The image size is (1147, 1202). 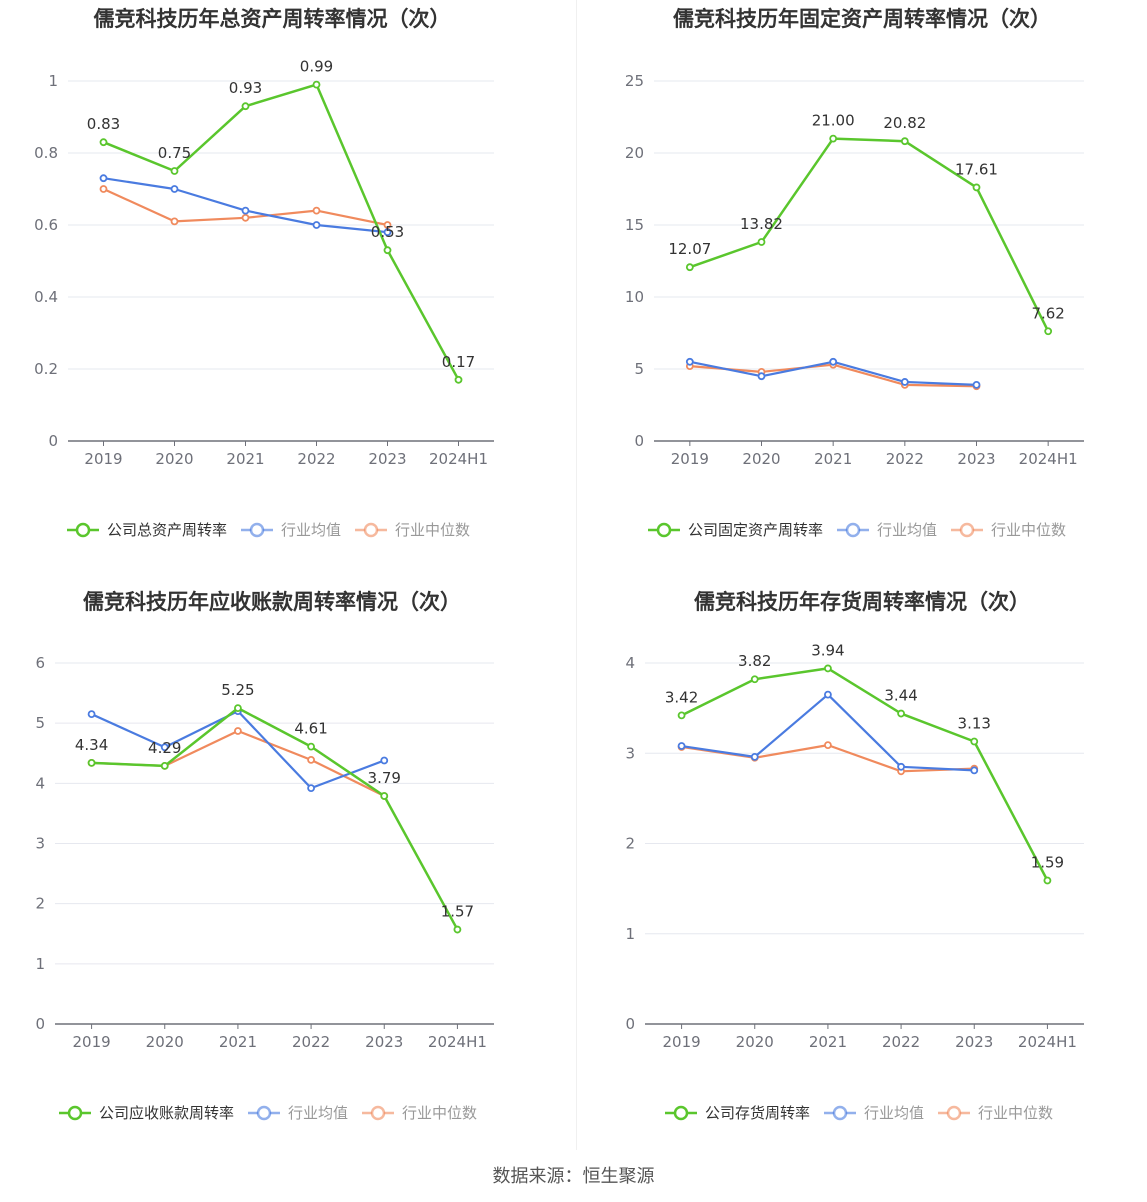 What do you see at coordinates (827, 650) in the screenshot?
I see `data-label: 3.94` at bounding box center [827, 650].